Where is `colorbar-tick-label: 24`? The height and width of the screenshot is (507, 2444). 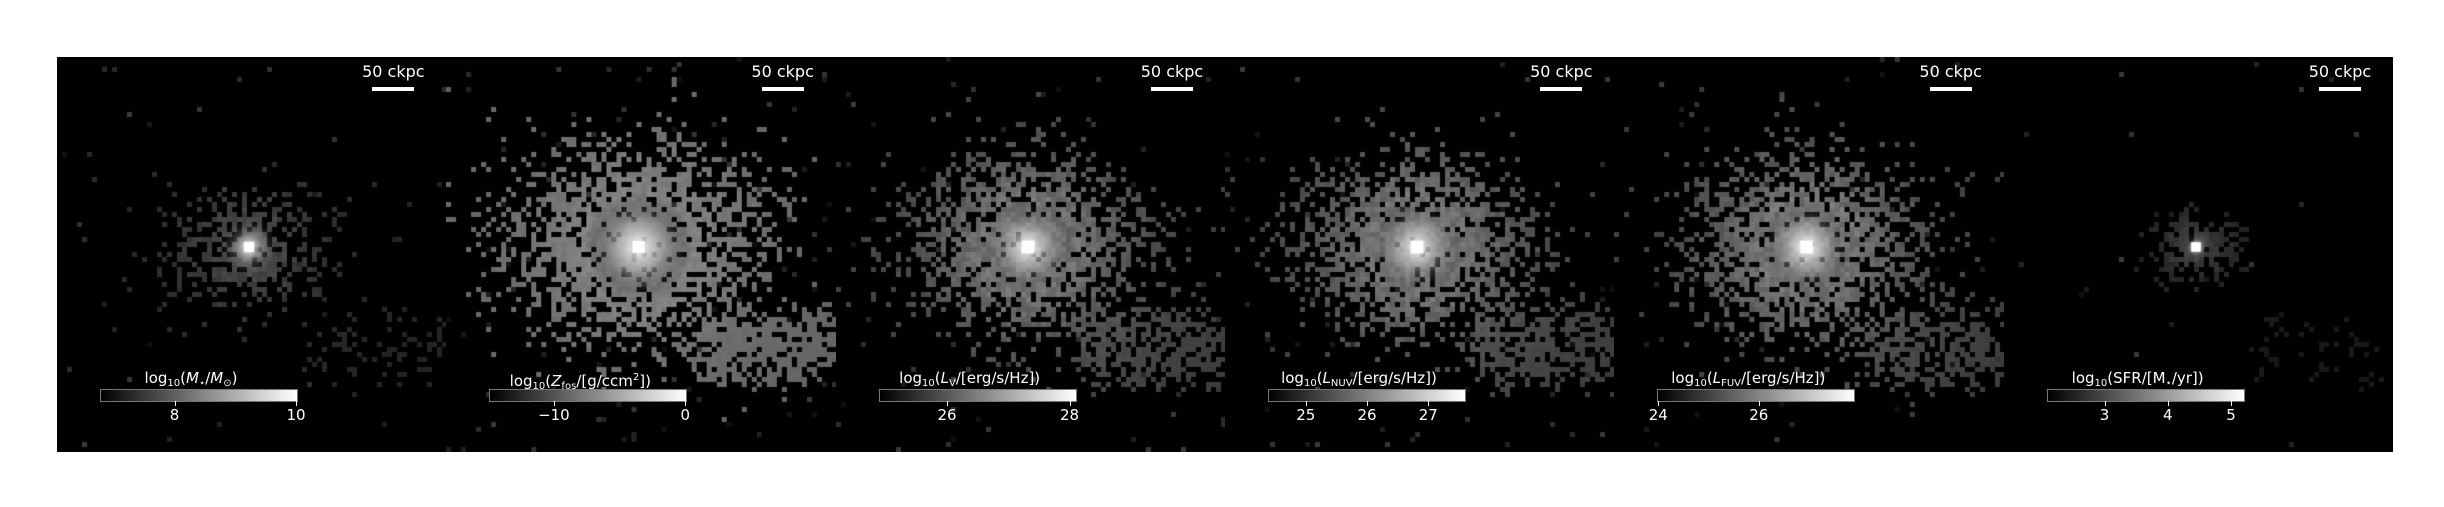
colorbar-tick-label: 24 is located at coordinates (1658, 415).